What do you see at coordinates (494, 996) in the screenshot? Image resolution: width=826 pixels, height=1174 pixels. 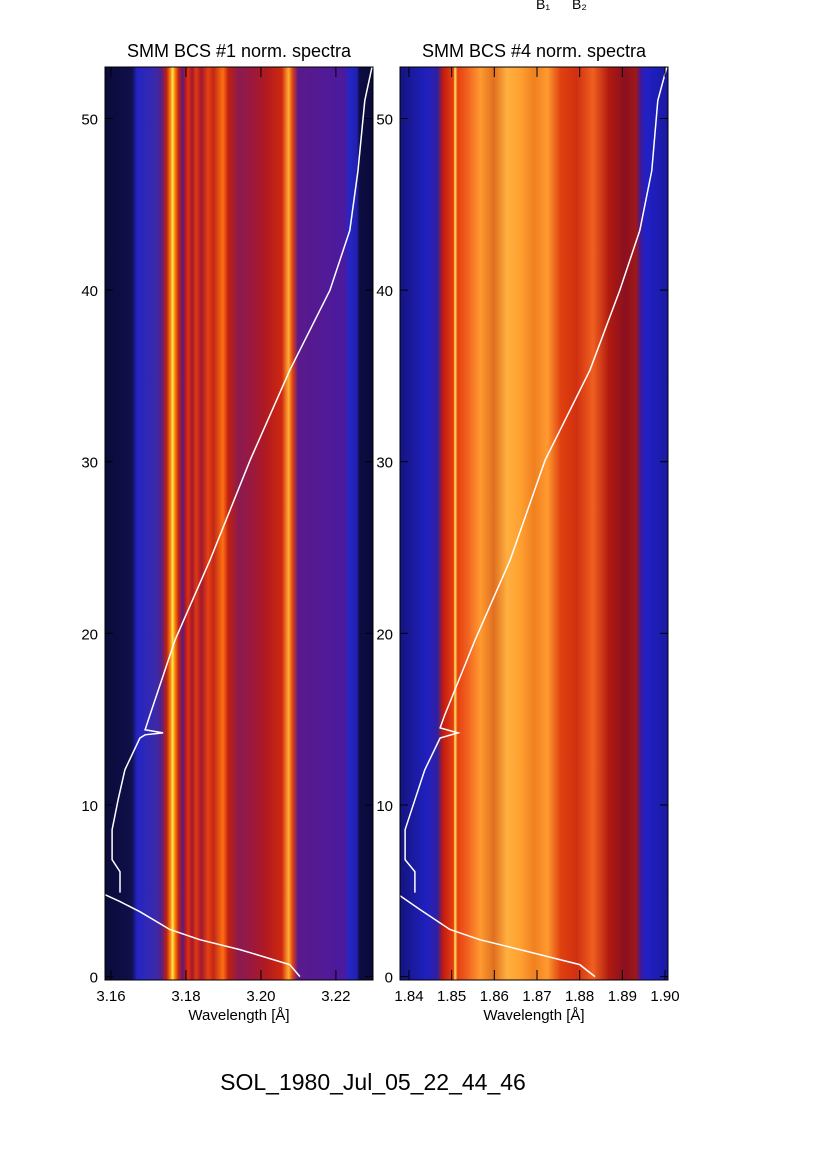 I see `x-tick-label: 1.86` at bounding box center [494, 996].